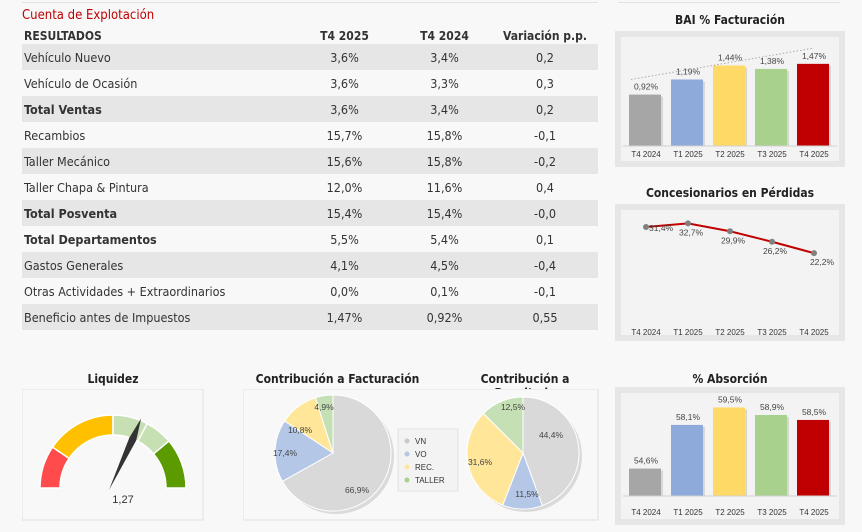 The image size is (862, 532). I want to click on gauge-needle, so click(125, 454).